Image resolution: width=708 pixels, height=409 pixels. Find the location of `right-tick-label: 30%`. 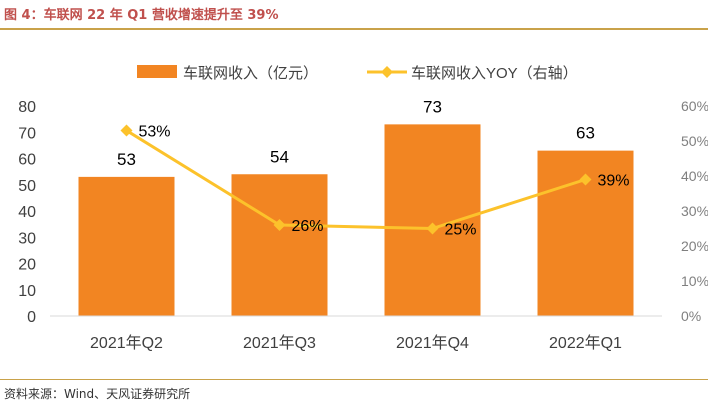

right-tick-label: 30% is located at coordinates (694, 211).